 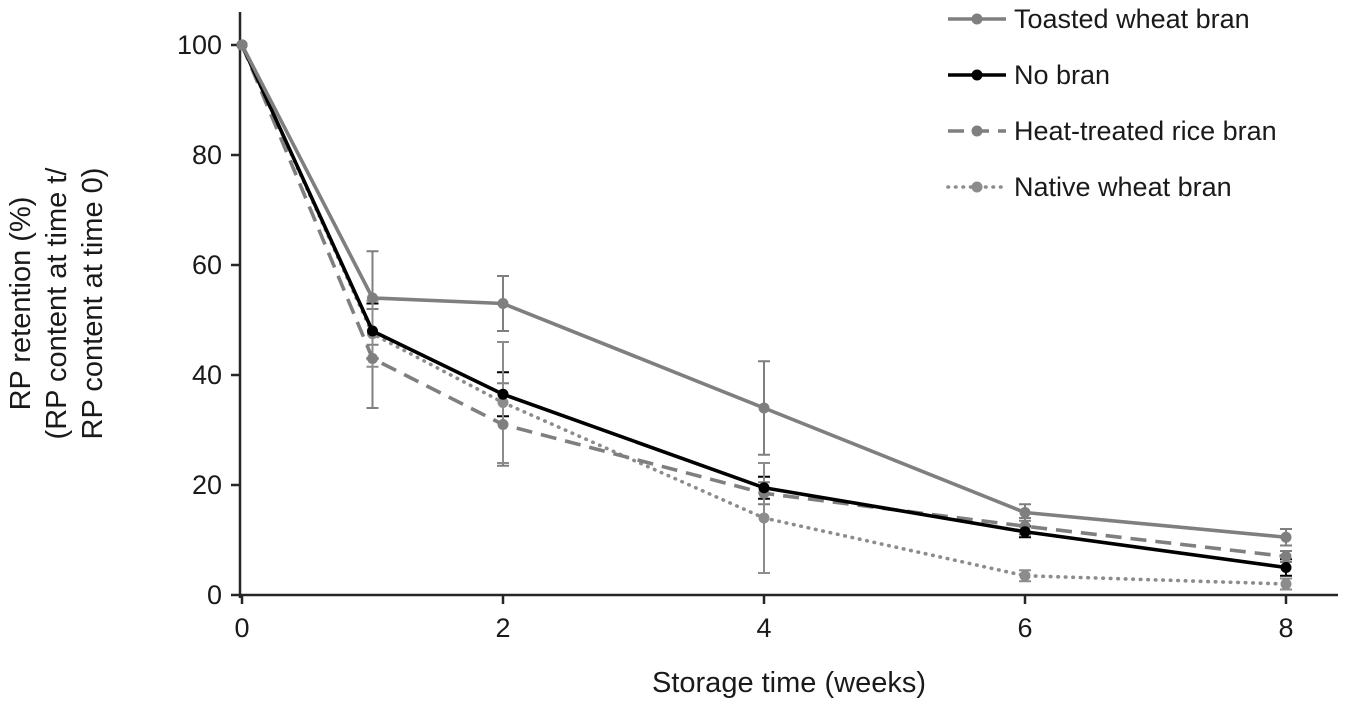 I want to click on legend-item-native-wheat-bran: Native wheat bran, so click(x=1089, y=187).